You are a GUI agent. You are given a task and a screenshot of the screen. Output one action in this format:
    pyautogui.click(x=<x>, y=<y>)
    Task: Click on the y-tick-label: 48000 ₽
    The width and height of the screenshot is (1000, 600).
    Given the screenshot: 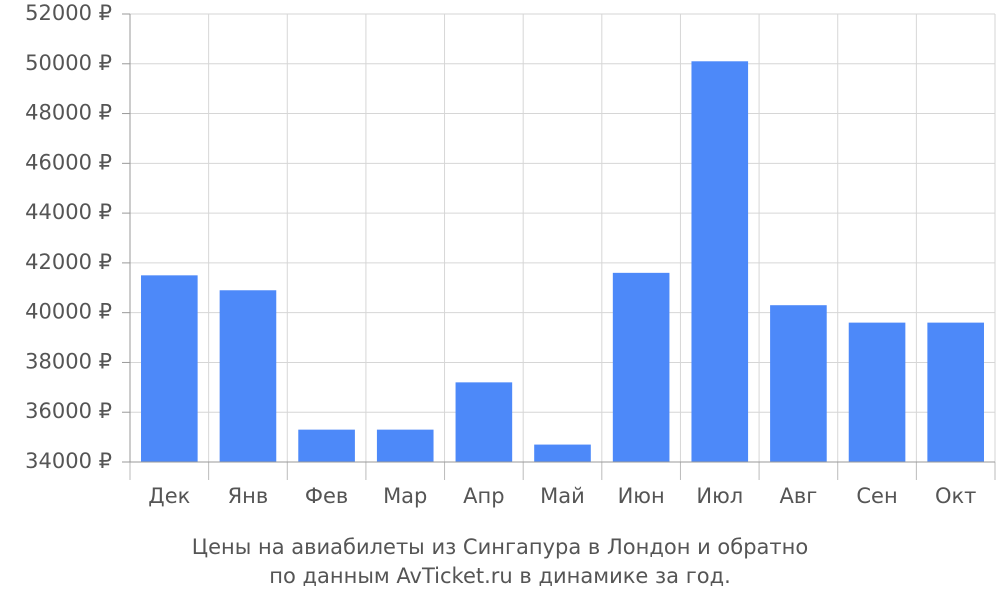 What is the action you would take?
    pyautogui.click(x=68, y=113)
    